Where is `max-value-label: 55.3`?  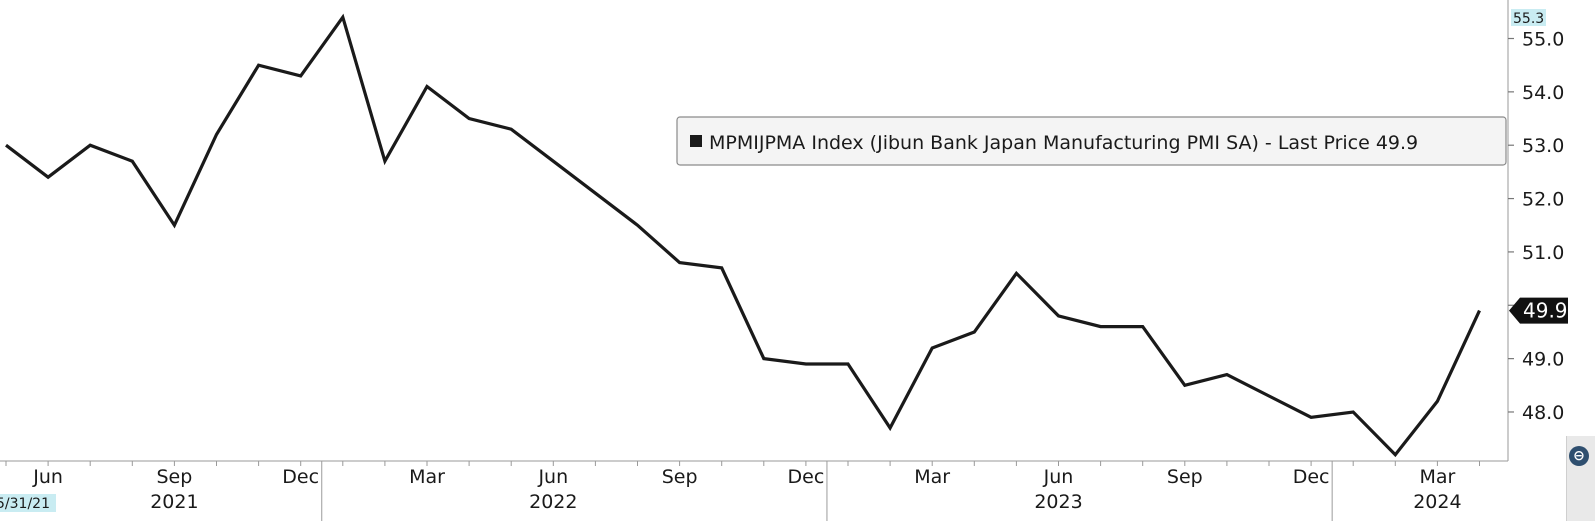 max-value-label: 55.3 is located at coordinates (1528, 19).